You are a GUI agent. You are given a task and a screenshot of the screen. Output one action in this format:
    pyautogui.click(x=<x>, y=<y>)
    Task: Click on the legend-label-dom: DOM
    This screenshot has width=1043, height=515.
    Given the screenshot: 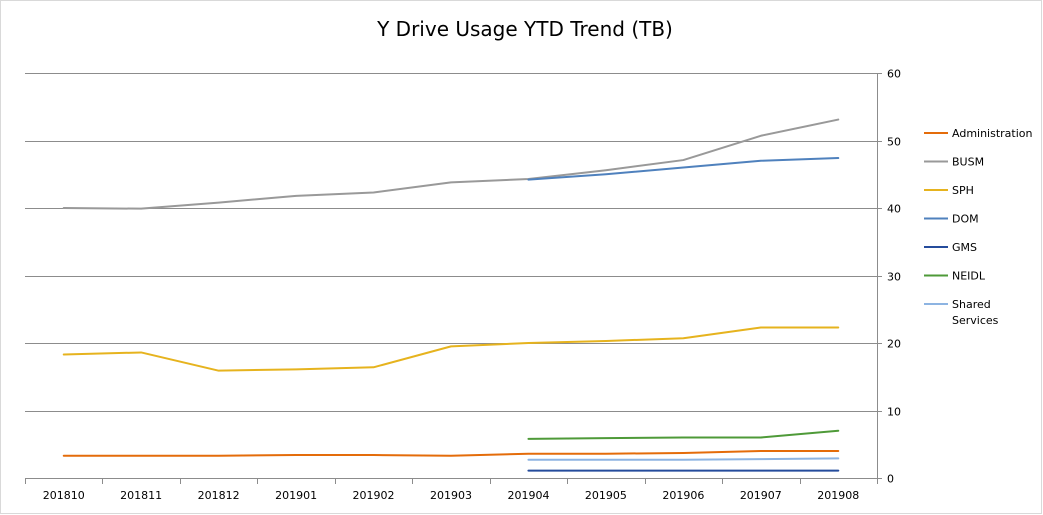 What is the action you would take?
    pyautogui.click(x=965, y=219)
    